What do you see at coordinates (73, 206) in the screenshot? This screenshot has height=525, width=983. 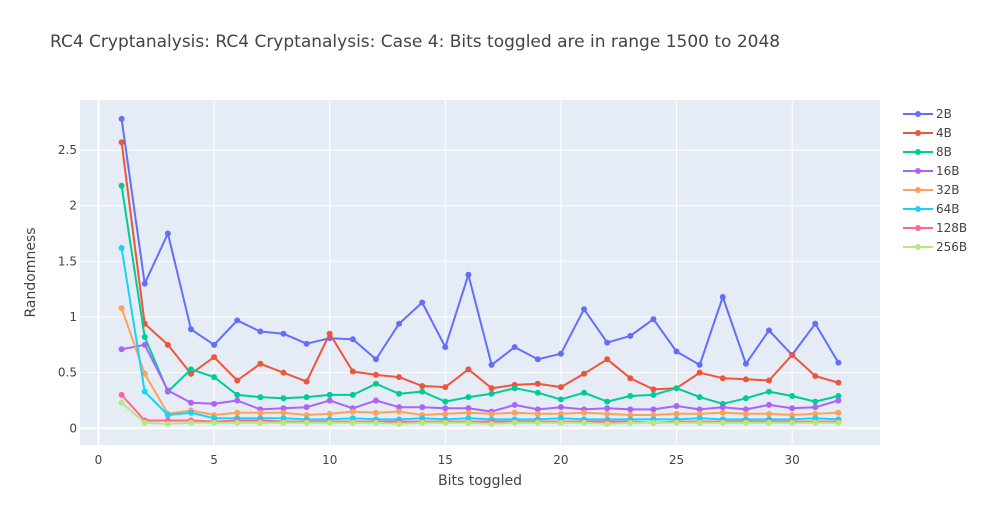 I see `y-tick-label: 2` at bounding box center [73, 206].